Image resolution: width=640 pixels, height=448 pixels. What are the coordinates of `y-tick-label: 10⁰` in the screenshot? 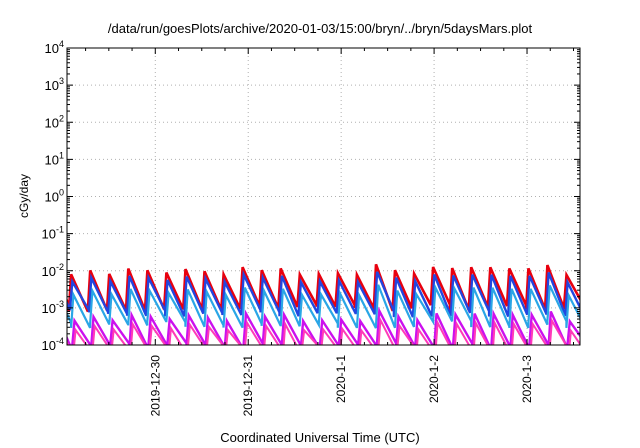 It's located at (54, 196).